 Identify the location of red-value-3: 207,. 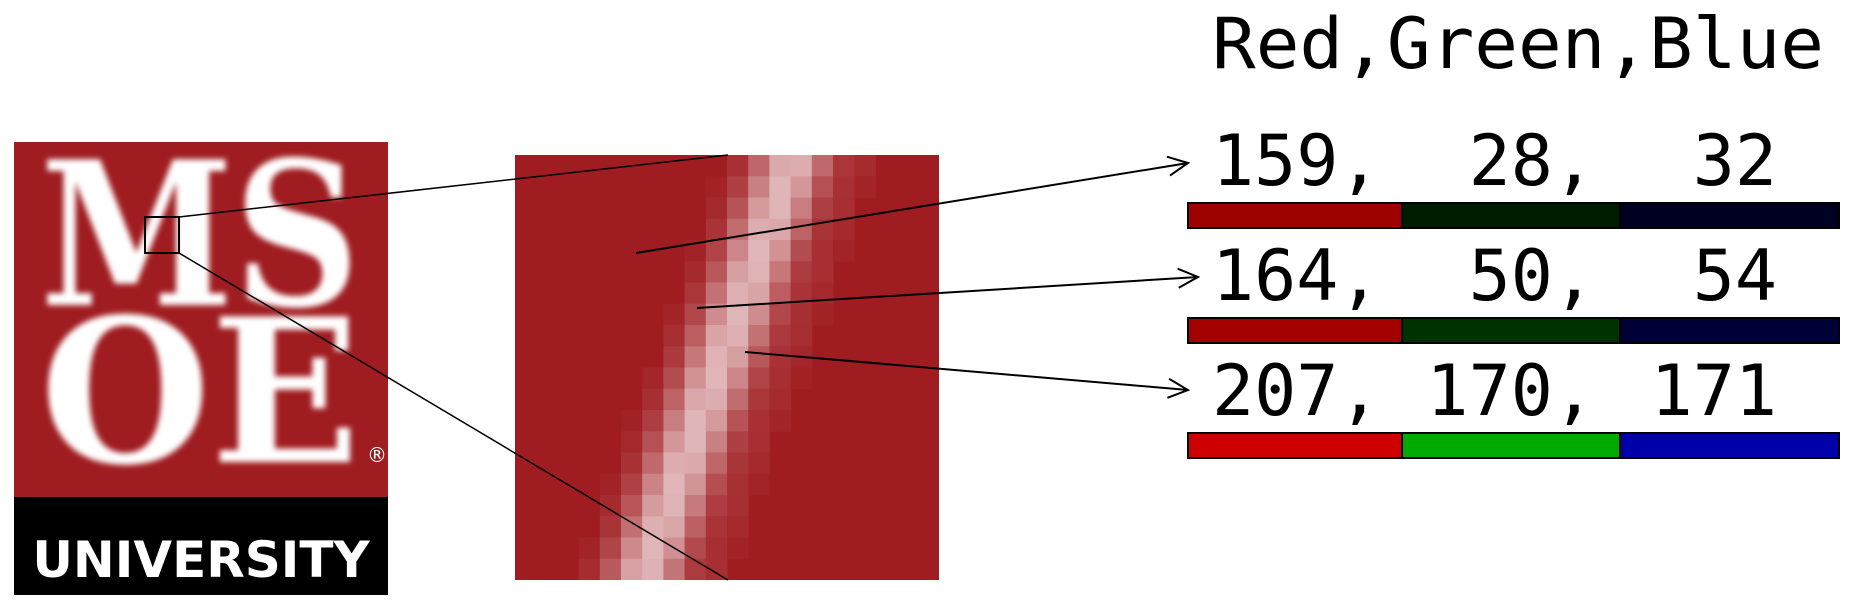
(1296, 391).